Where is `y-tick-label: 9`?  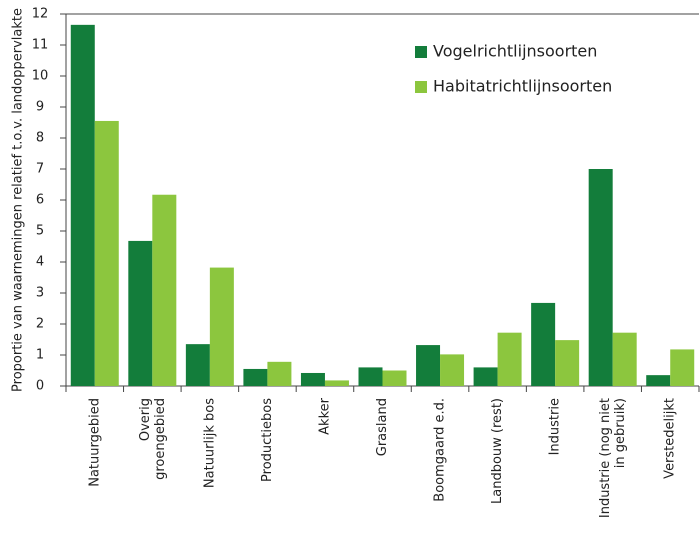 y-tick-label: 9 is located at coordinates (40, 107).